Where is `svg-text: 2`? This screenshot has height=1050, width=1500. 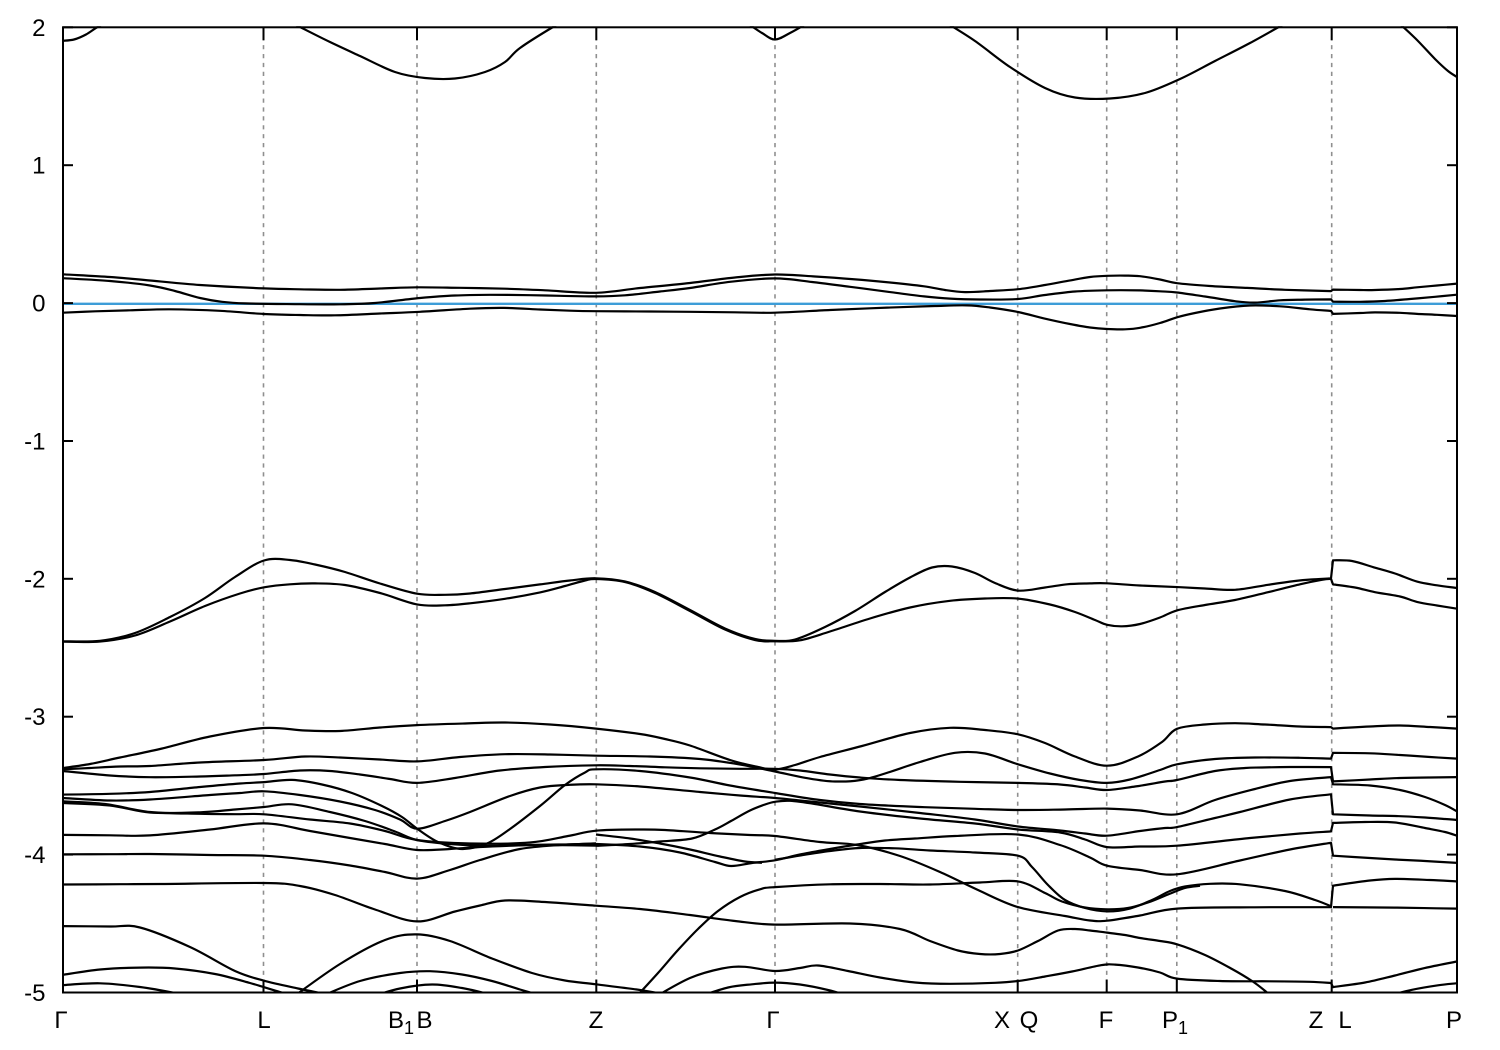 svg-text: 2 is located at coordinates (38, 28).